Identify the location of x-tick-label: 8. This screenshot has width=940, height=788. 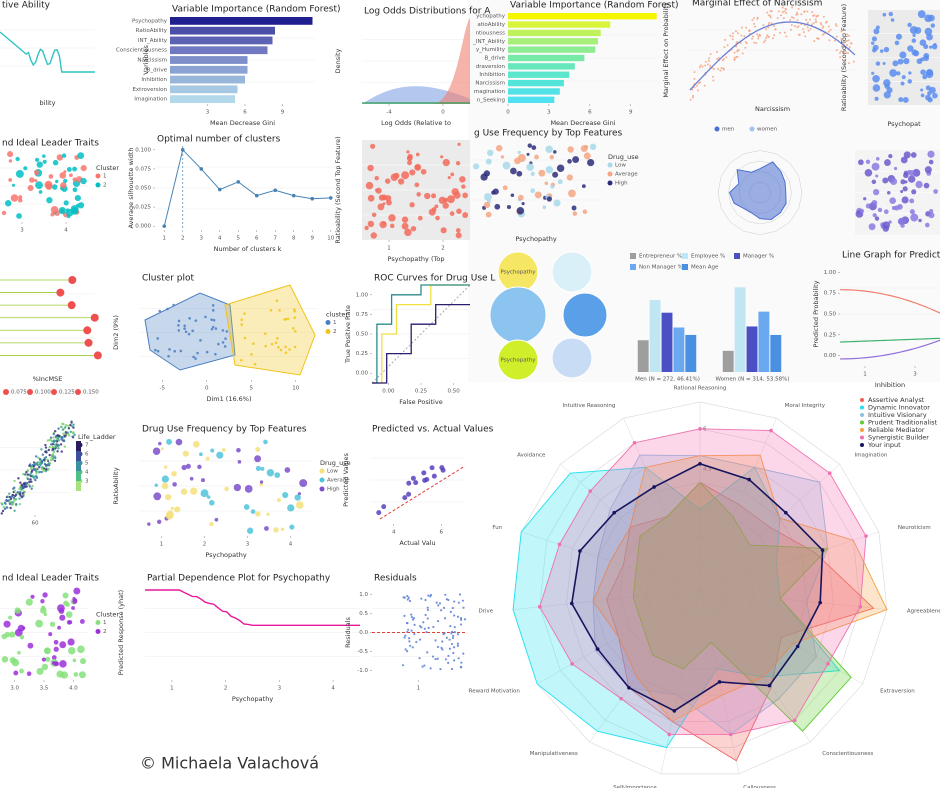
(294, 239).